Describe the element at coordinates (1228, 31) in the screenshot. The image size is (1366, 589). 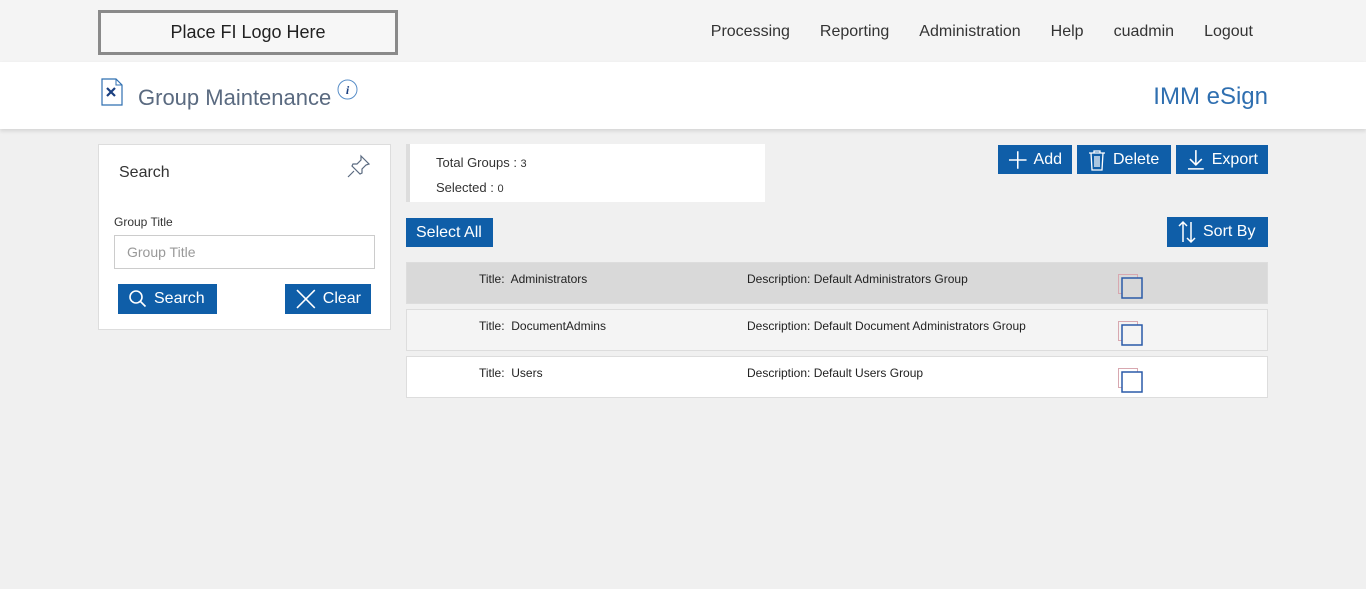
I see `nav-logout: Logout` at that location.